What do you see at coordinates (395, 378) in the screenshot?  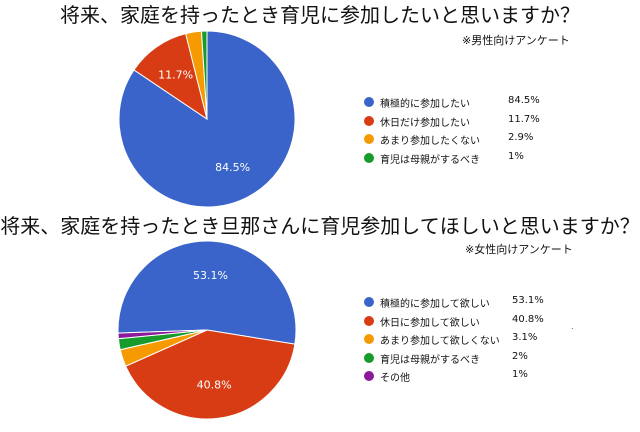 I see `chart2-legend-label: その他` at bounding box center [395, 378].